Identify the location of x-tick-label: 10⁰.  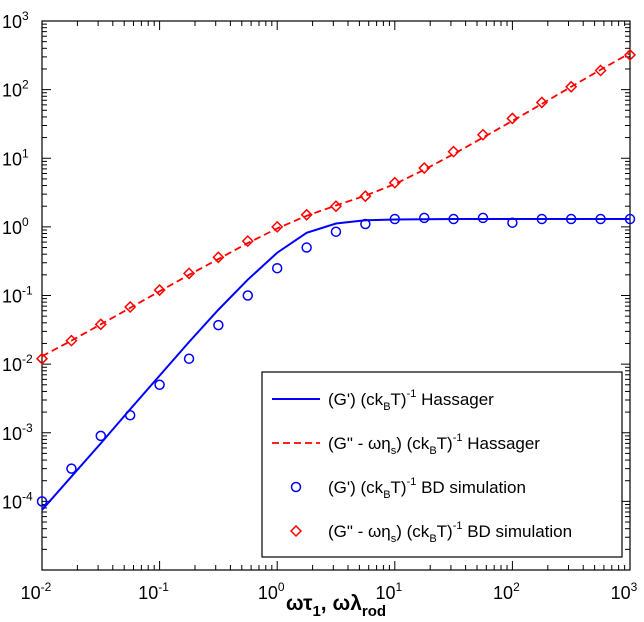
(271, 591).